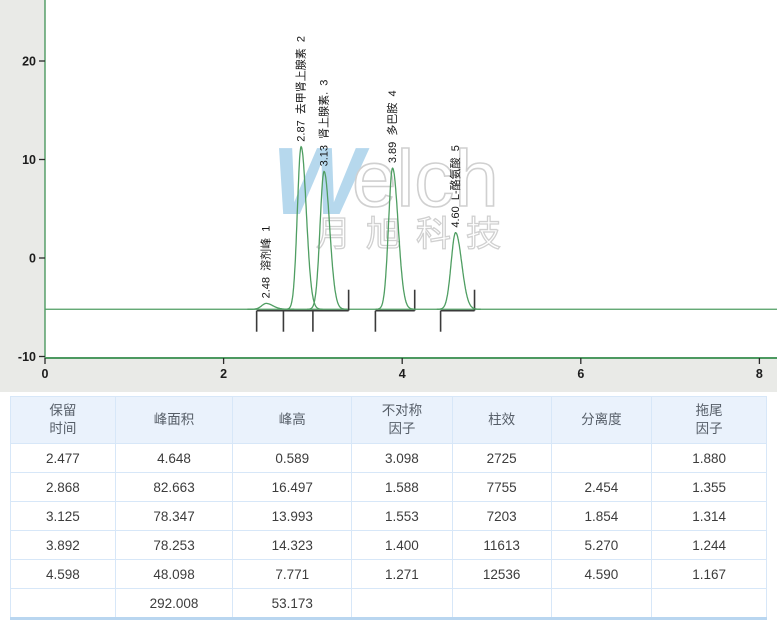 Image resolution: width=777 pixels, height=631 pixels. Describe the element at coordinates (759, 374) in the screenshot. I see `x-tick-label: 8` at that location.